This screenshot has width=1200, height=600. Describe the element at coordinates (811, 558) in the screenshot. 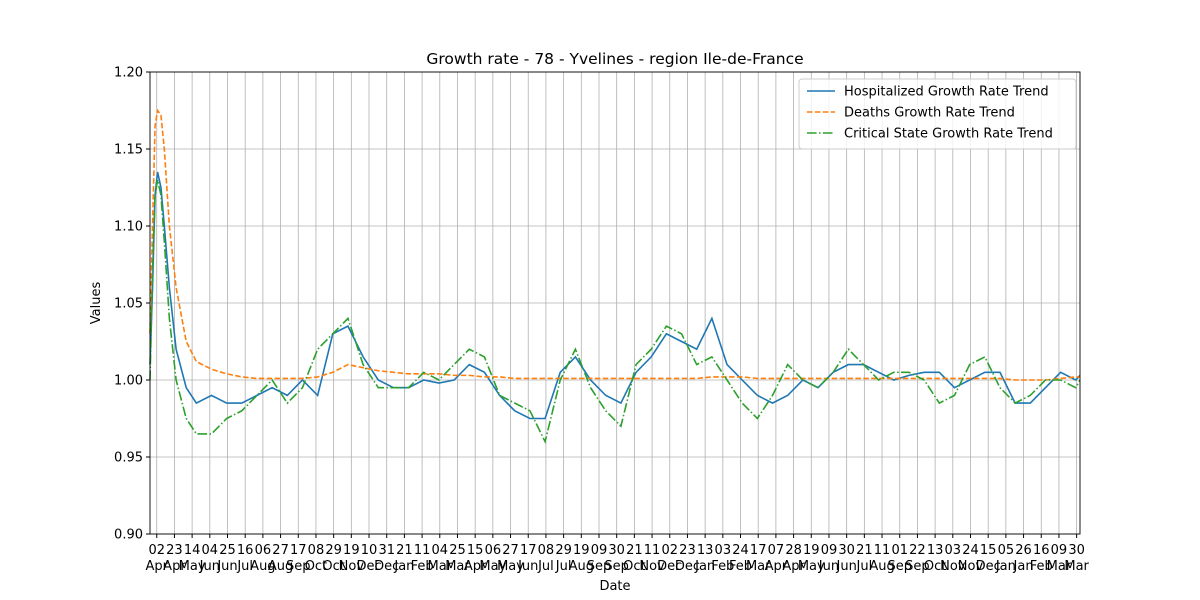

I see `x-tick-label: 19 May` at that location.